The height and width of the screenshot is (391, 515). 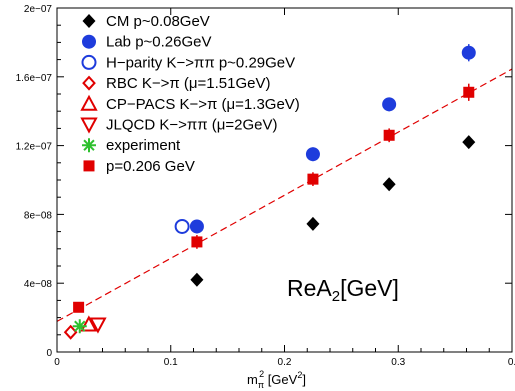 What do you see at coordinates (191, 125) in the screenshot?
I see `legend-entry: JLQCD K−>ππ (μ=2GeV)` at bounding box center [191, 125].